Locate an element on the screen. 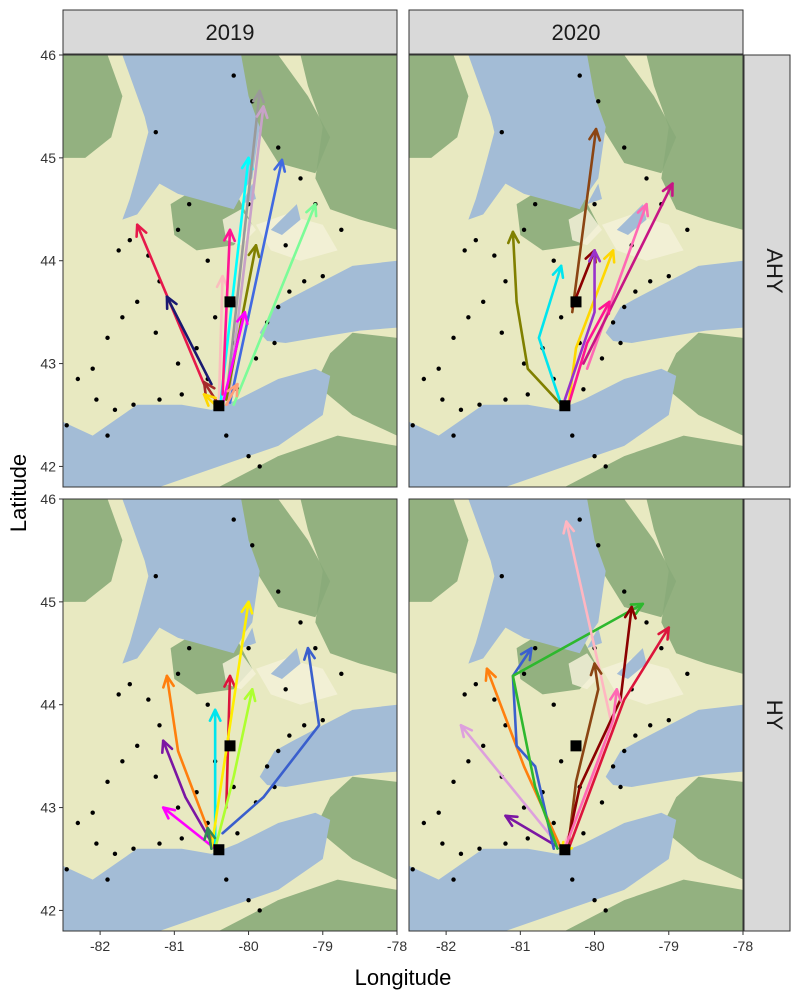  release-site-marker is located at coordinates (230, 302).